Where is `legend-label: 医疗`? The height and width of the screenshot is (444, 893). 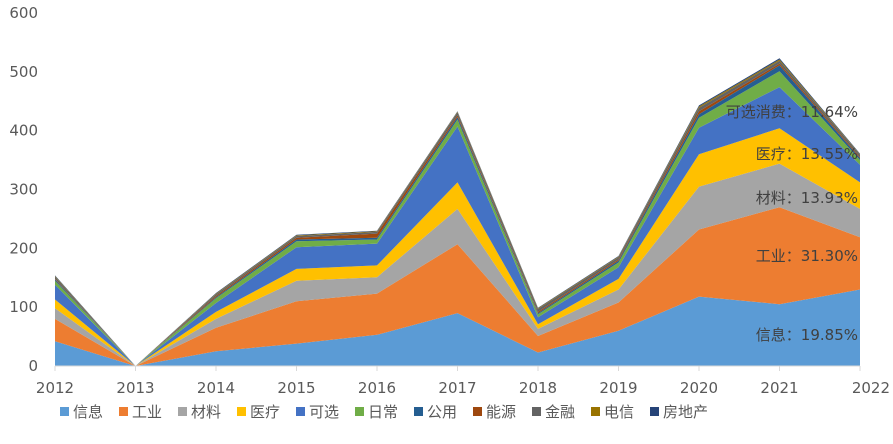 legend-label: 医疗 is located at coordinates (265, 412).